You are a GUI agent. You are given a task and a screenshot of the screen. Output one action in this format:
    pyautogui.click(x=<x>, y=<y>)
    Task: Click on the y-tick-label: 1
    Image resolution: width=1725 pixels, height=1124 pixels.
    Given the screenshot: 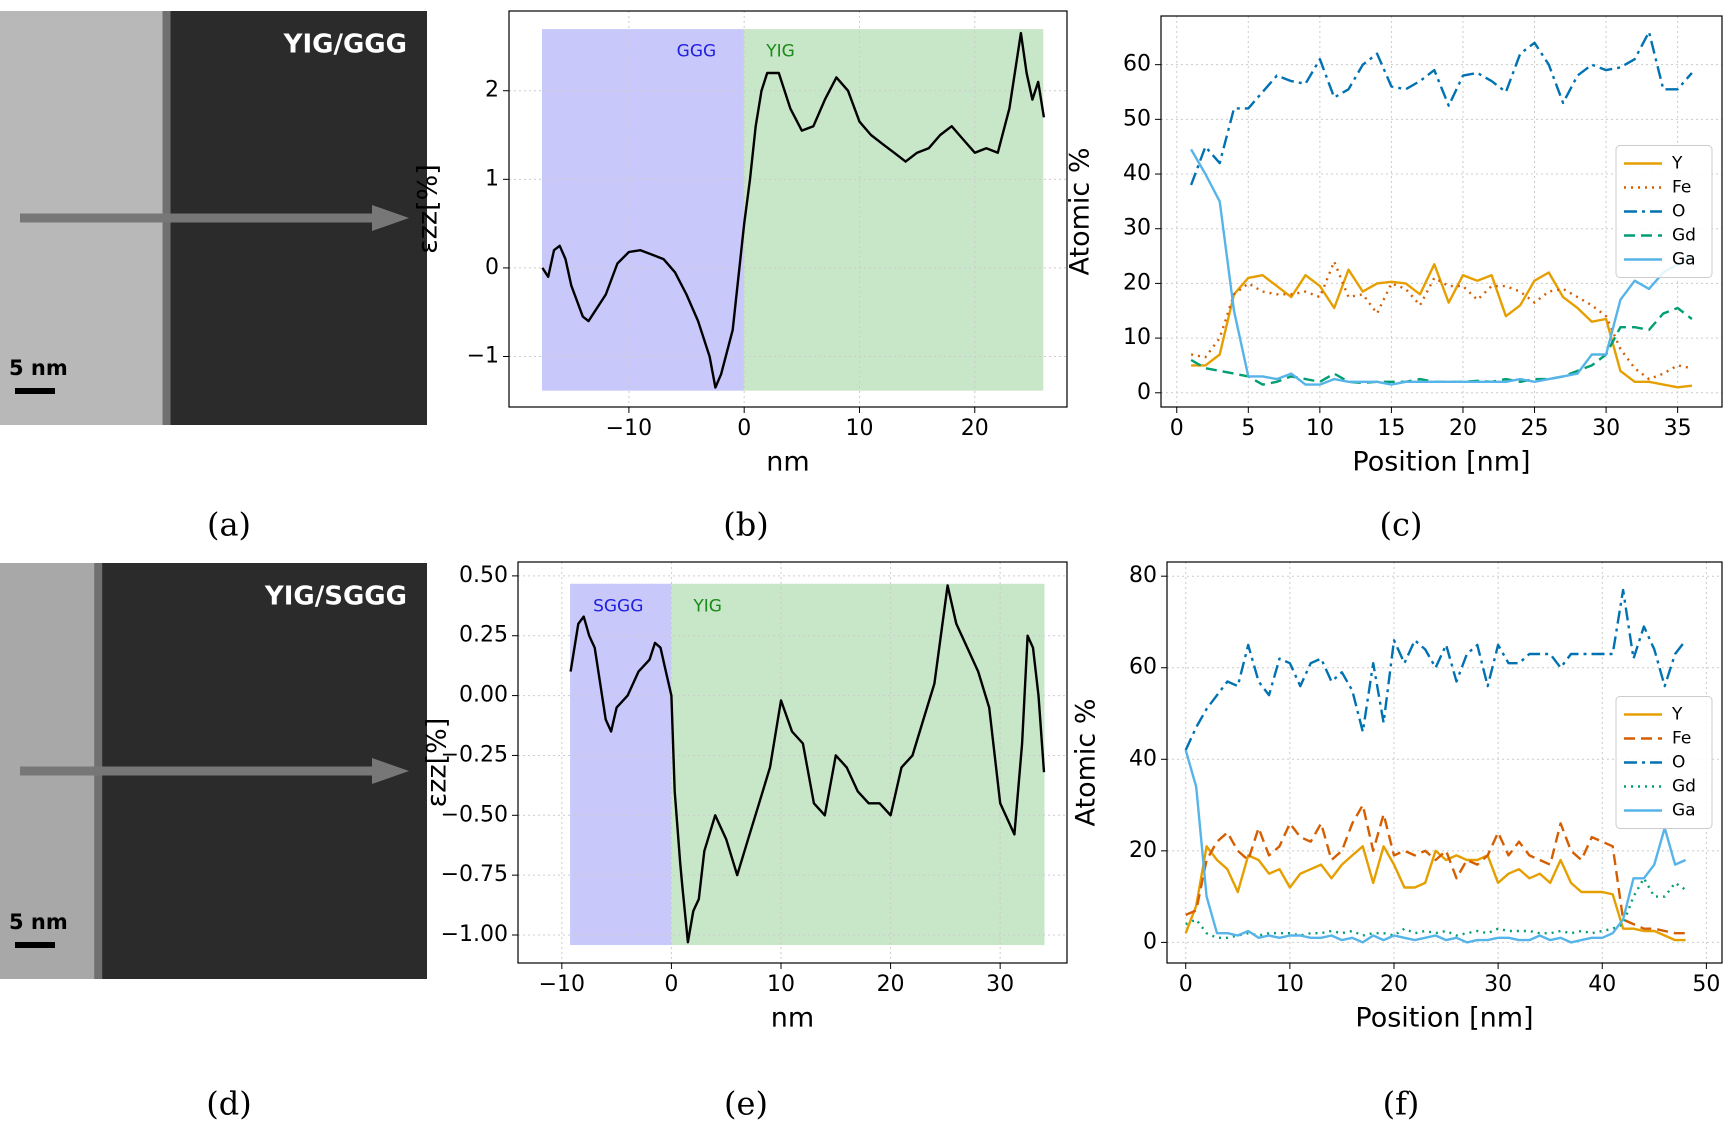 What is the action you would take?
    pyautogui.click(x=492, y=178)
    